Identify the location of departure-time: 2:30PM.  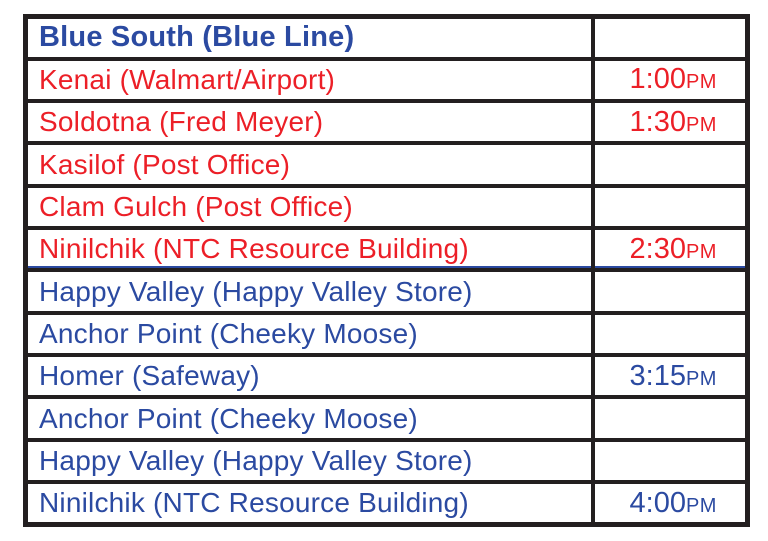
(670, 249).